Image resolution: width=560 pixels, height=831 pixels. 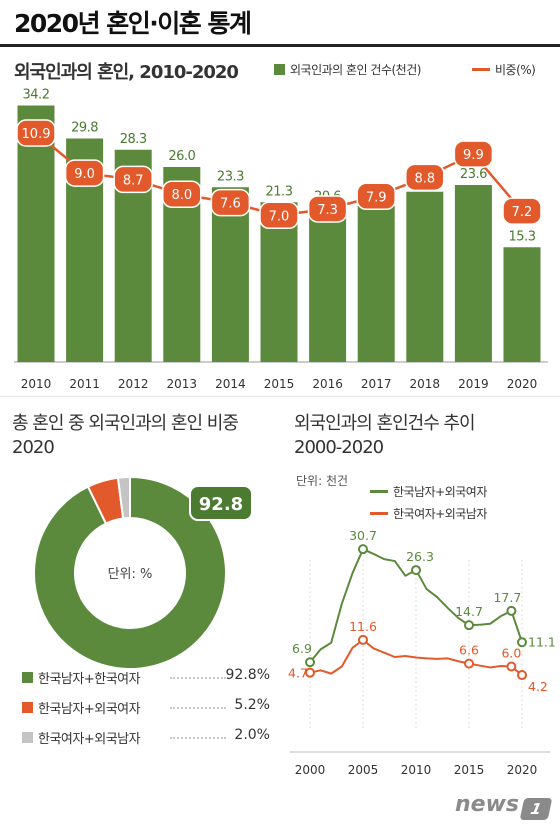 What do you see at coordinates (81, 677) in the screenshot?
I see `pie-legend-item-1: 한국남자+한국여자` at bounding box center [81, 677].